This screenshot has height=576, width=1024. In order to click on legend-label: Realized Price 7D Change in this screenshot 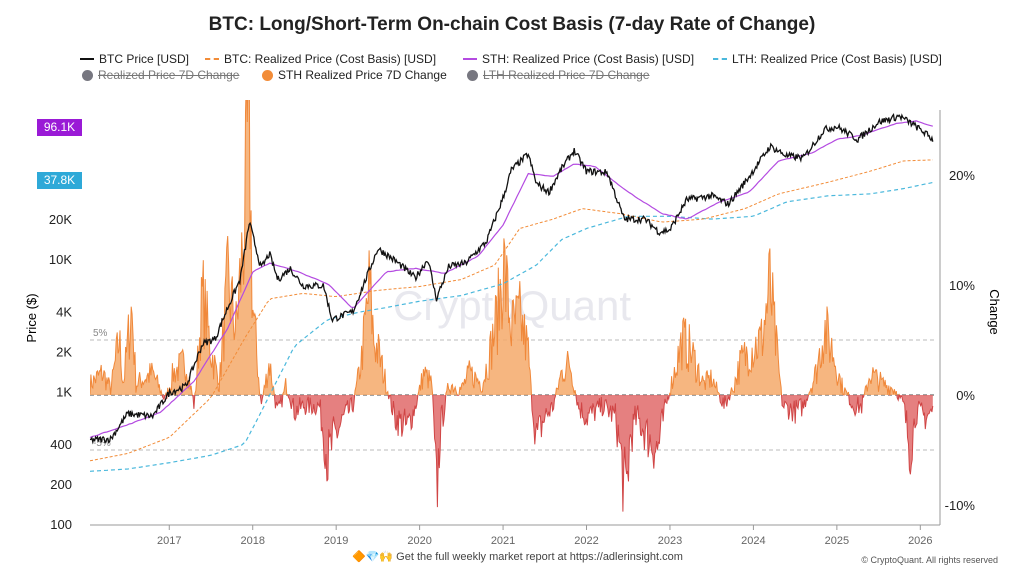, I will do `click(169, 75)`.